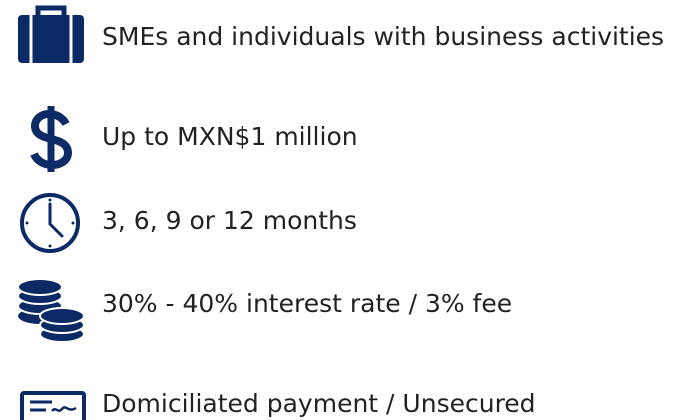  I want to click on briefcase-icon, so click(51, 34).